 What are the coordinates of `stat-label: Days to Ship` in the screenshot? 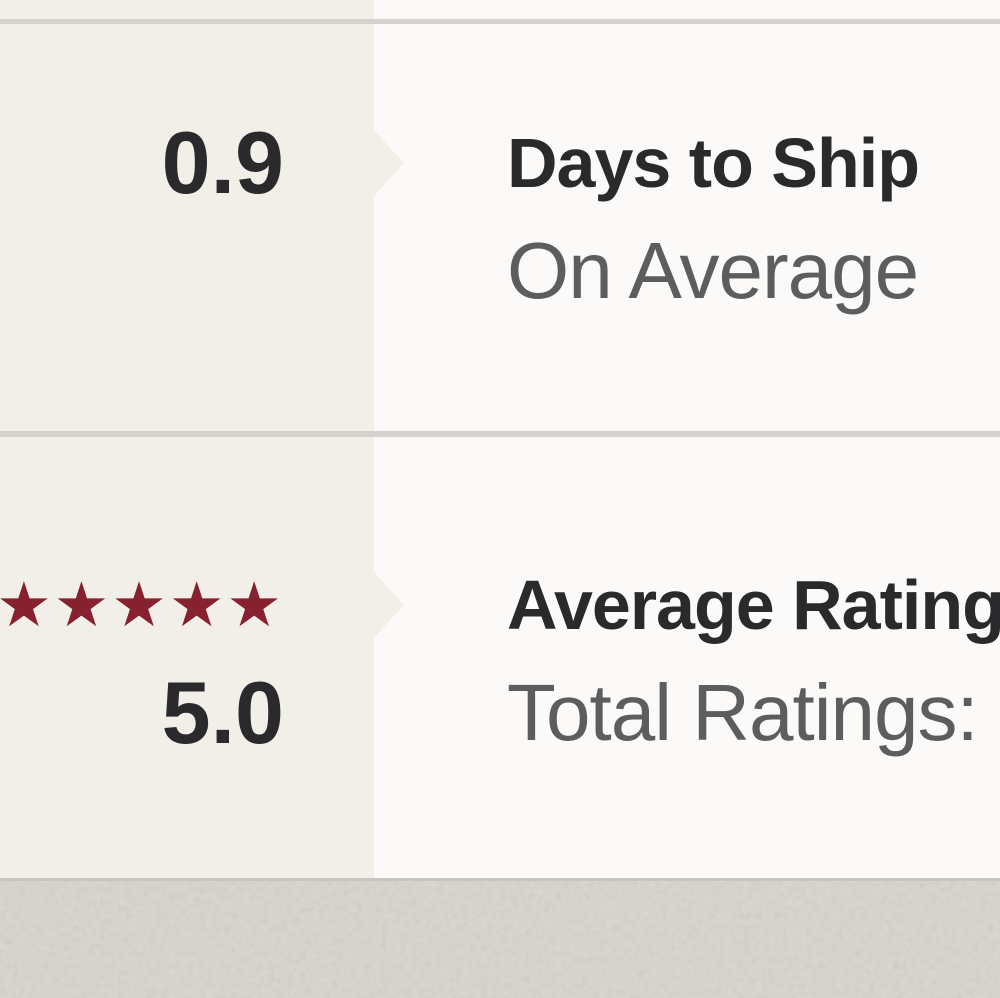 It's located at (713, 163).